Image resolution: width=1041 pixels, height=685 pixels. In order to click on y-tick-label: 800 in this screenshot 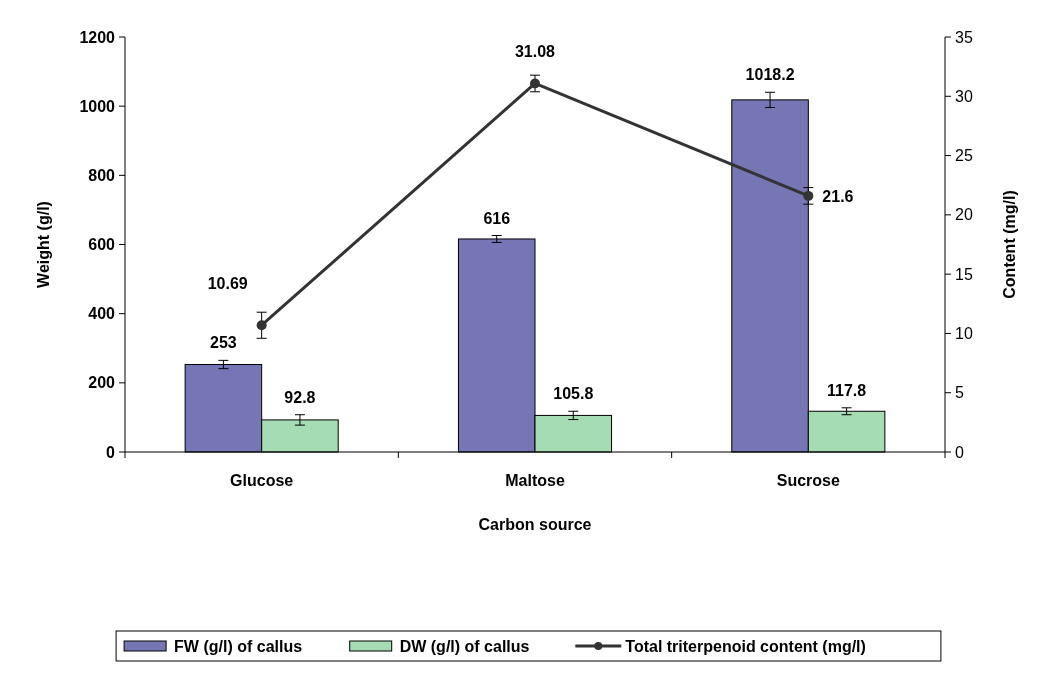, I will do `click(102, 175)`.